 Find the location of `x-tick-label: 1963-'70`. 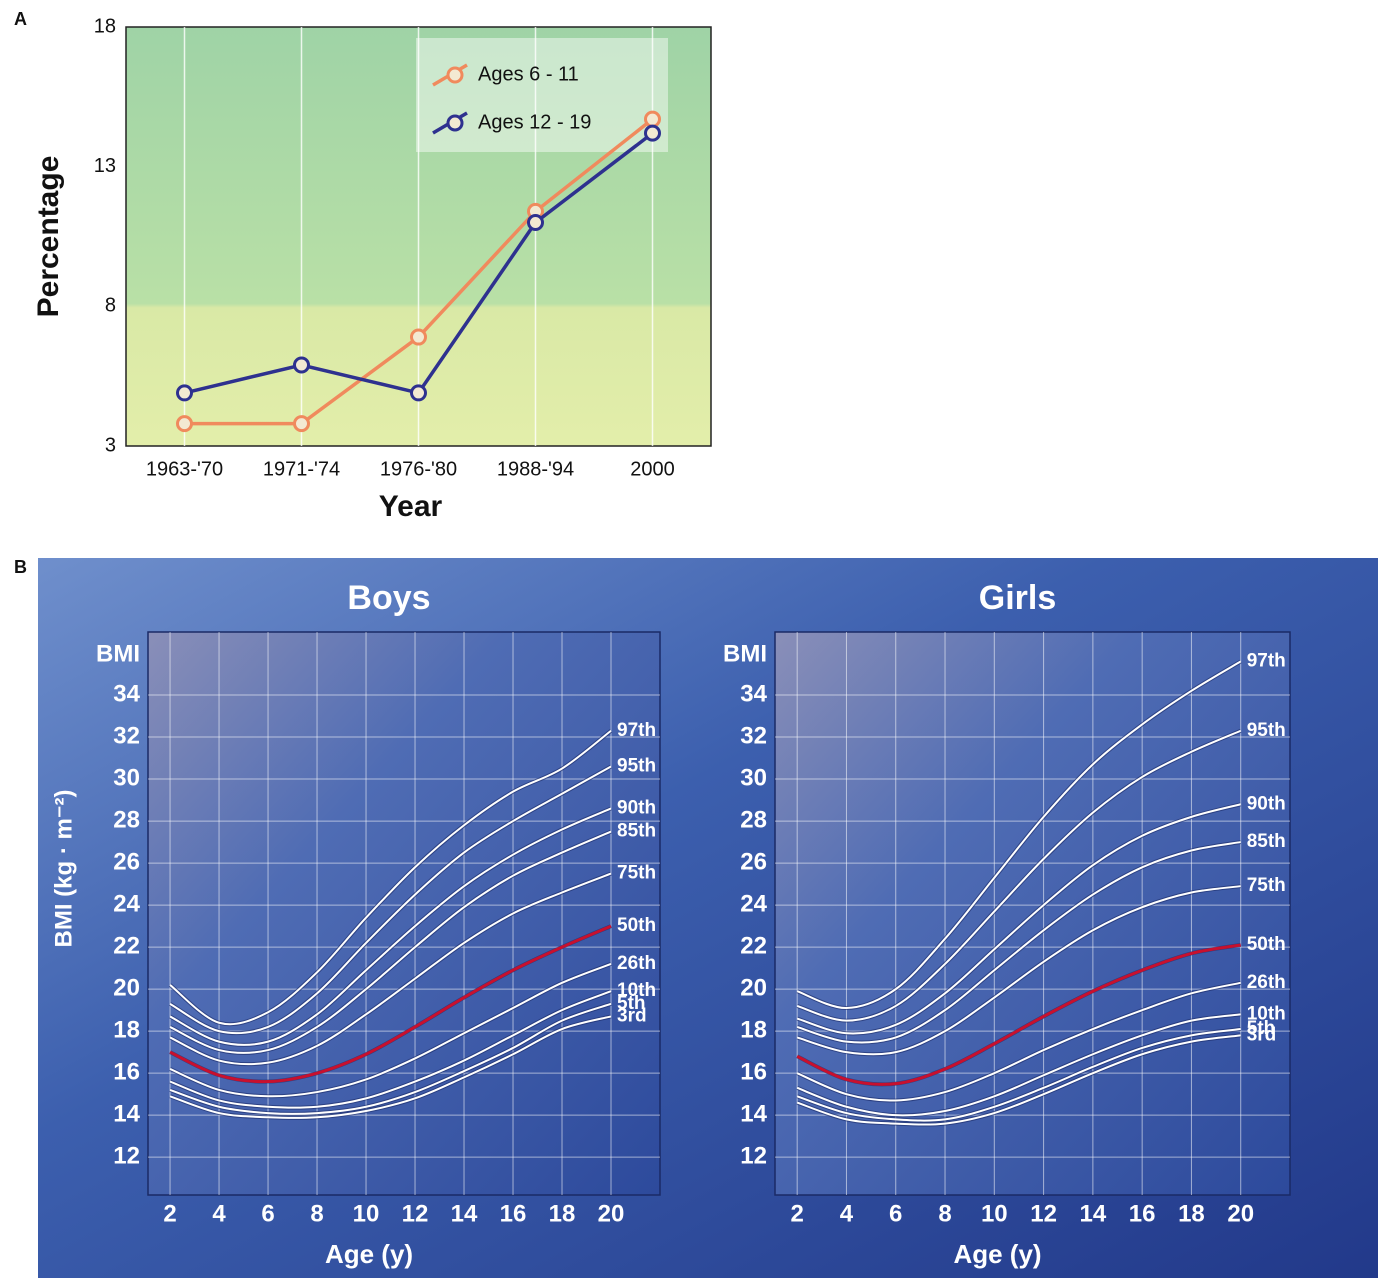

x-tick-label: 1963-'70 is located at coordinates (184, 469).